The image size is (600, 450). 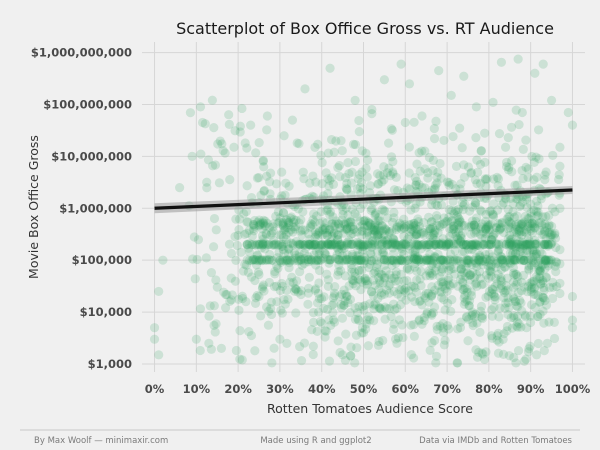 I want to click on y-tick-label: $1,000, so click(x=110, y=364).